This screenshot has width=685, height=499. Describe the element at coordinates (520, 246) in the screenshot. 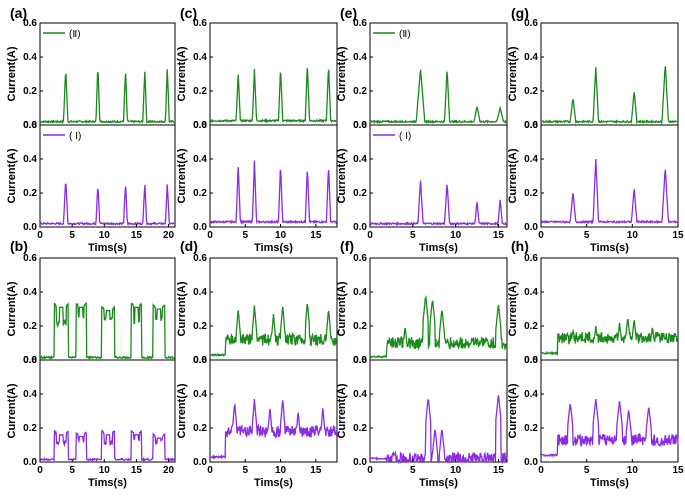

I see `panel-label: (h)` at that location.